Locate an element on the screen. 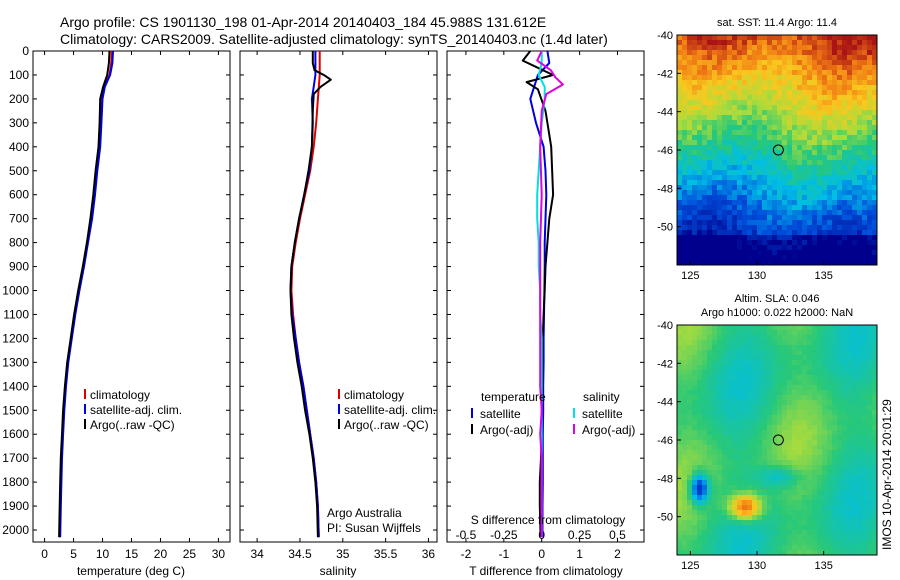  x-tick-label: 1 is located at coordinates (579, 554).